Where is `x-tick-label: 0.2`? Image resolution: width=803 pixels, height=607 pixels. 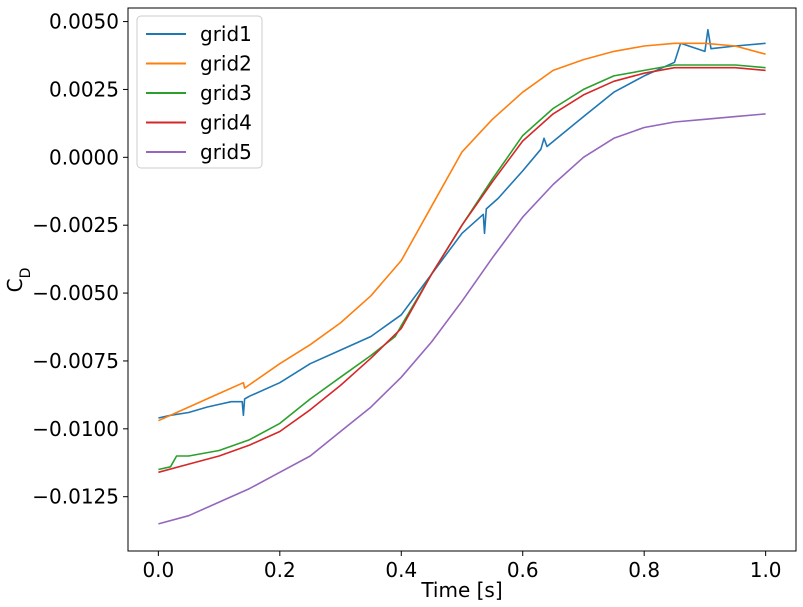
x-tick-label: 0.2 is located at coordinates (280, 570).